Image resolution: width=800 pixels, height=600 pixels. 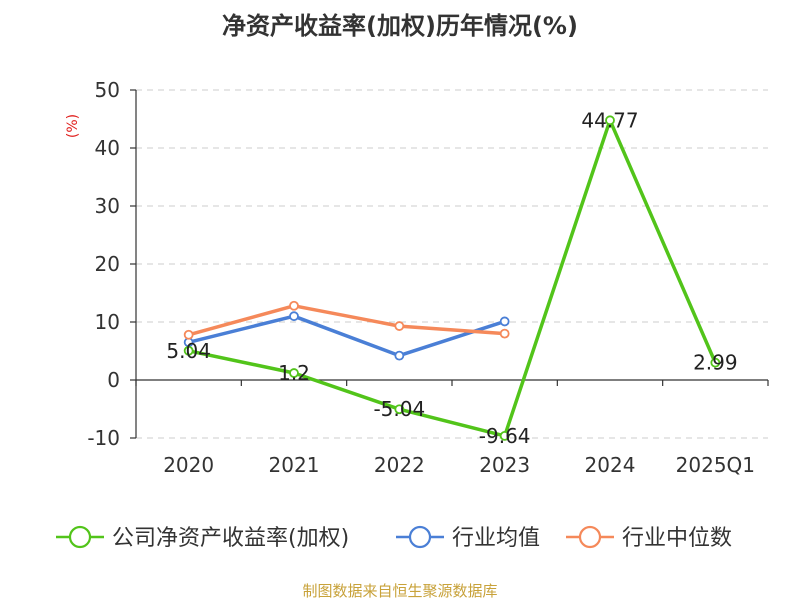 What do you see at coordinates (610, 465) in the screenshot?
I see `x-tick-label: 2024` at bounding box center [610, 465].